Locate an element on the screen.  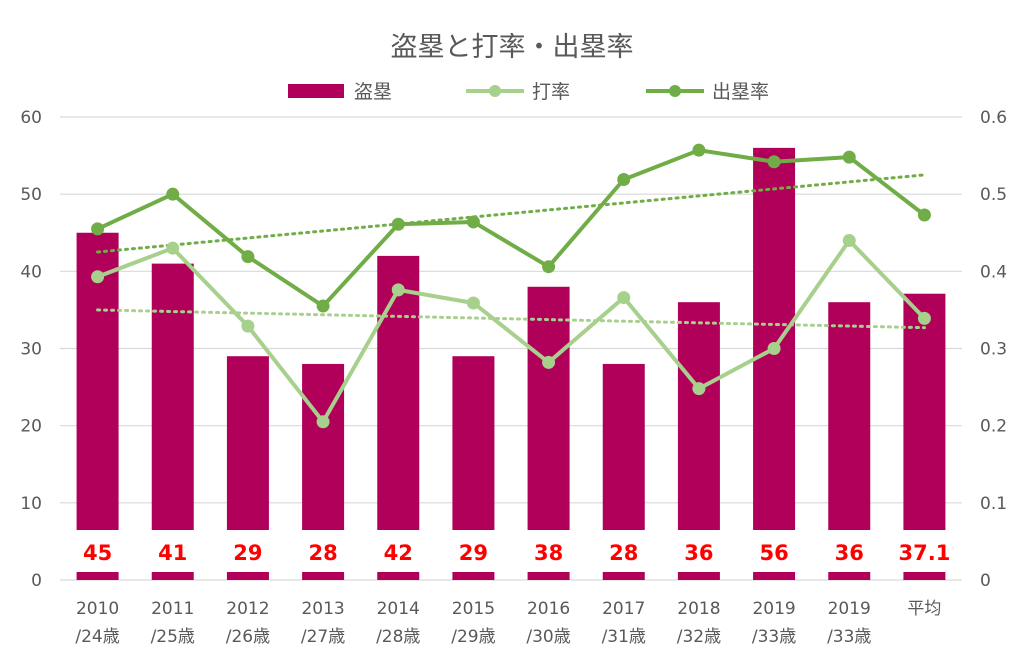
left-tick-label: 60 is located at coordinates (31, 118).